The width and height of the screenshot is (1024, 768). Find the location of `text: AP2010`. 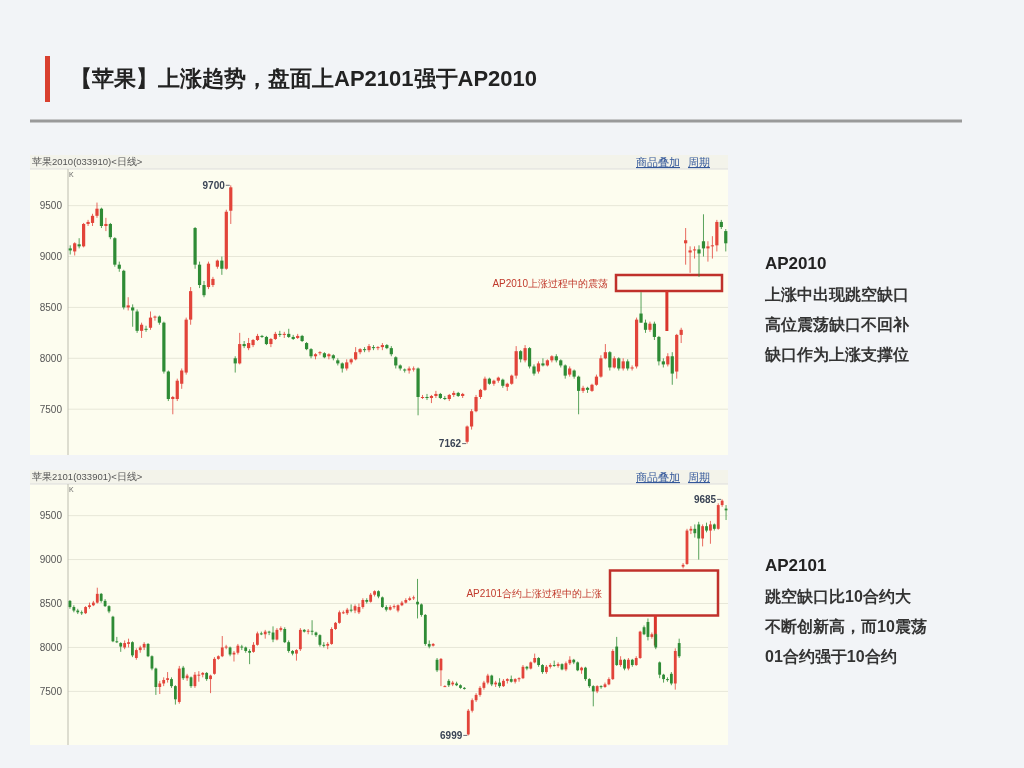

text: AP2010 is located at coordinates (796, 263).